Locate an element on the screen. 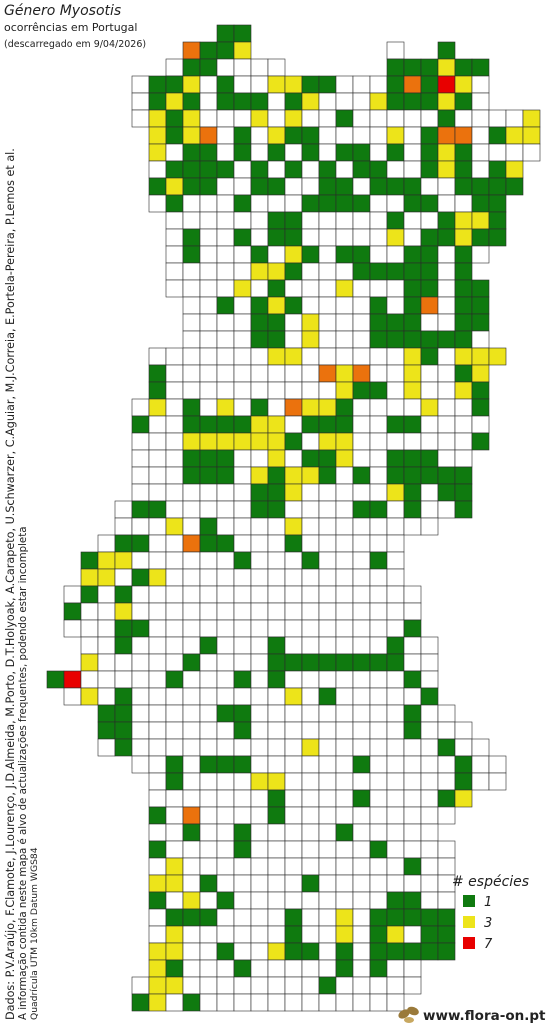 The width and height of the screenshot is (552, 1026). site-link: www.flora-on.pt is located at coordinates (484, 1016).